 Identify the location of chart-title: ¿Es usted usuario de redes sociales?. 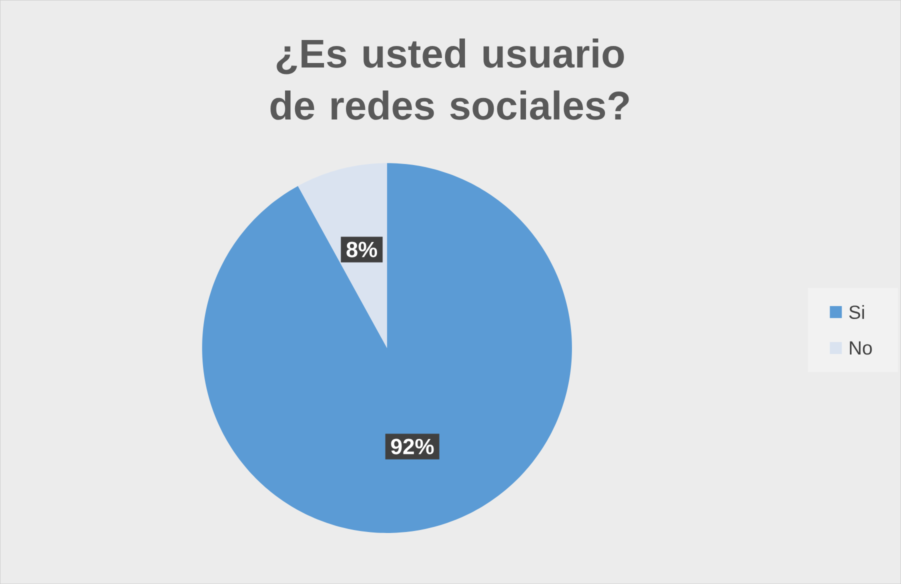
(449, 79).